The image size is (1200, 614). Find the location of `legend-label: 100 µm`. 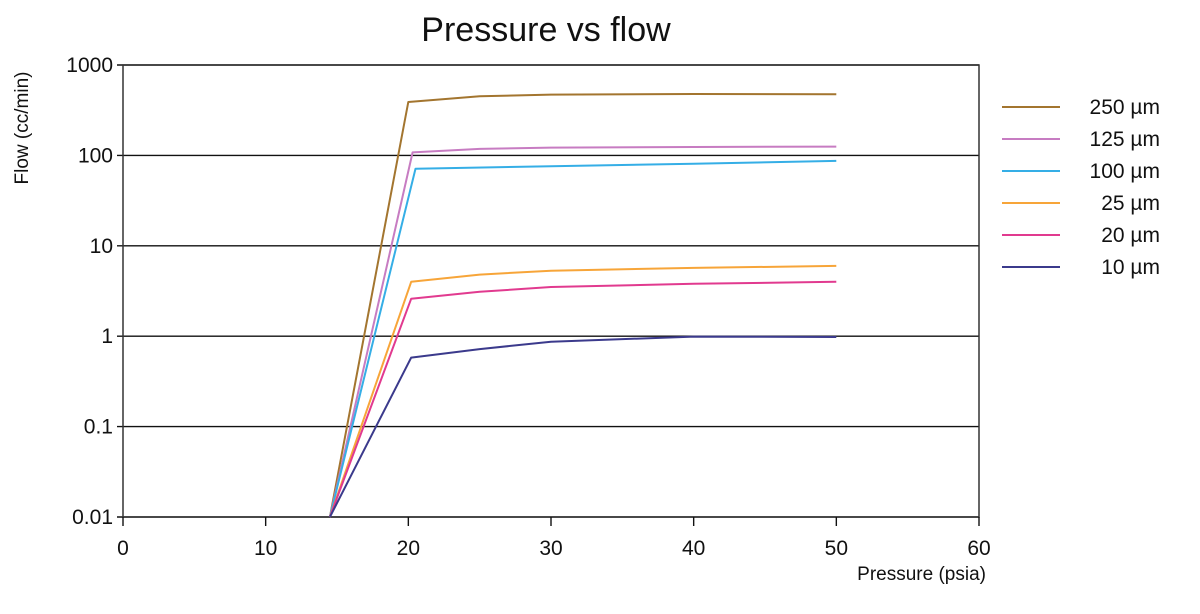

legend-label: 100 µm is located at coordinates (1125, 171).